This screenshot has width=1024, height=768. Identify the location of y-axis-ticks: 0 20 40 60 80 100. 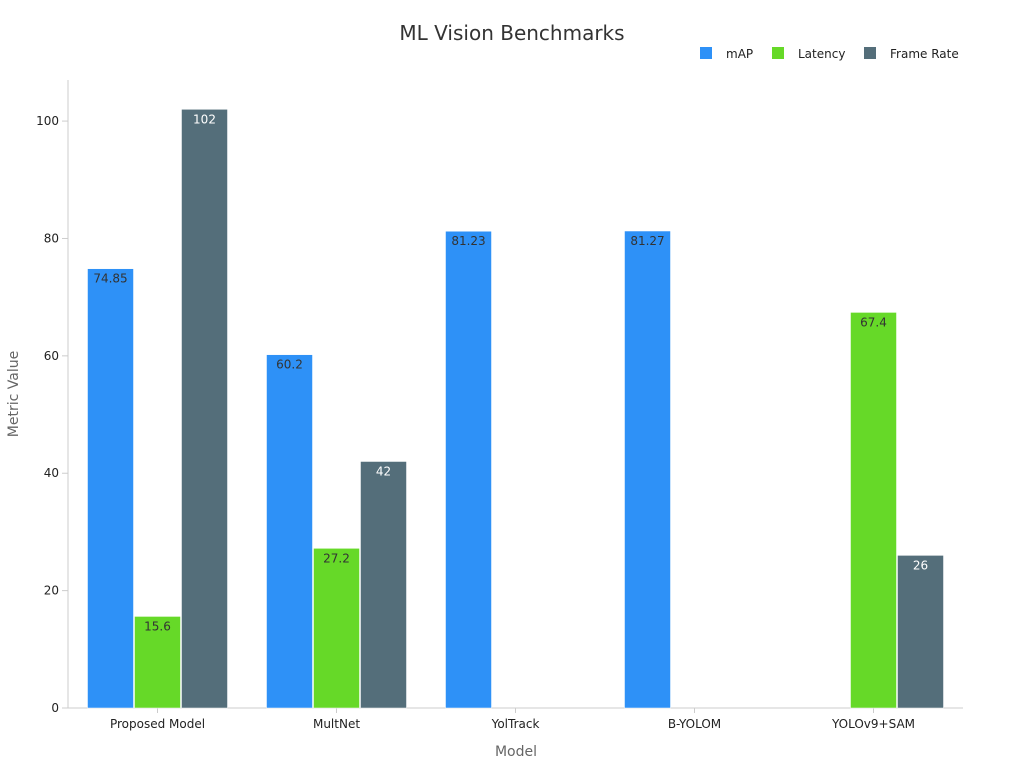
(52, 414).